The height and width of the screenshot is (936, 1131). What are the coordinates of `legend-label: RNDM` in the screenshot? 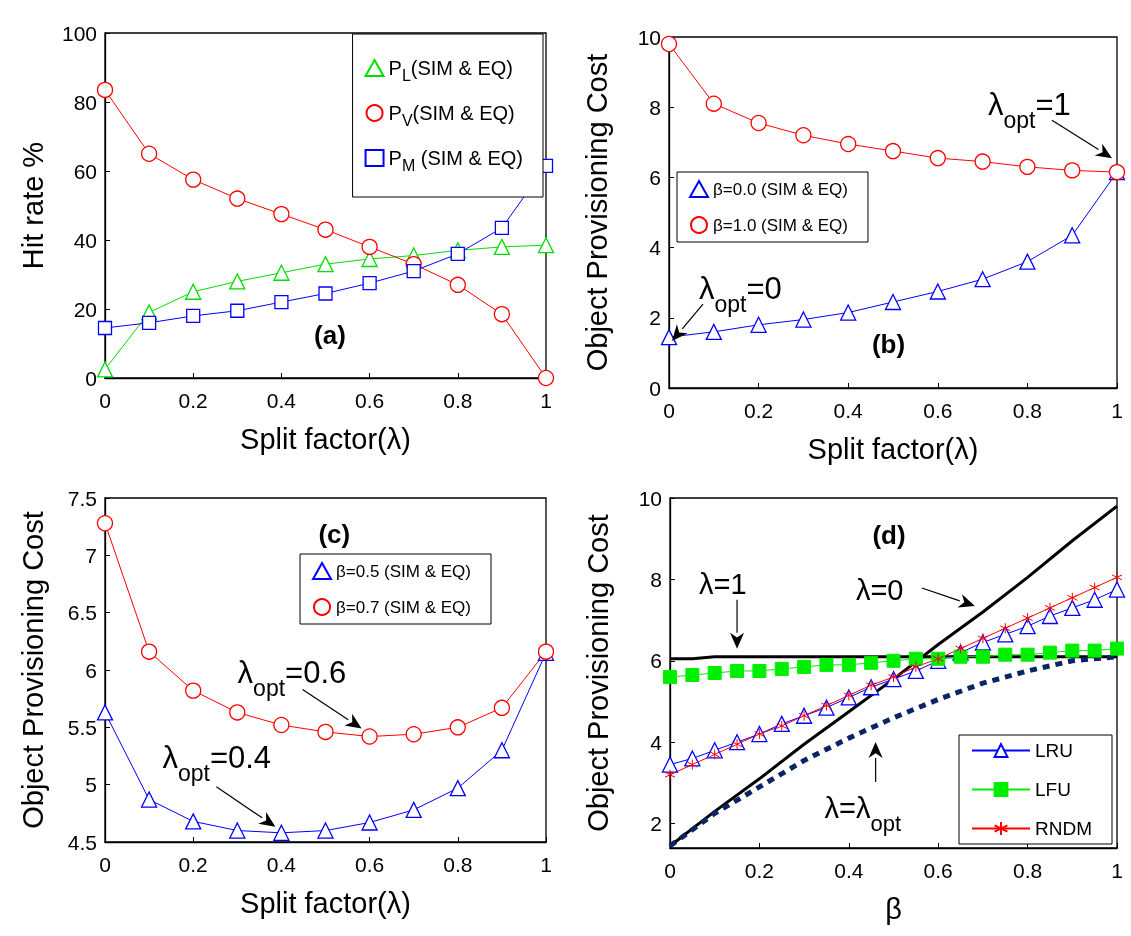 It's located at (1064, 828).